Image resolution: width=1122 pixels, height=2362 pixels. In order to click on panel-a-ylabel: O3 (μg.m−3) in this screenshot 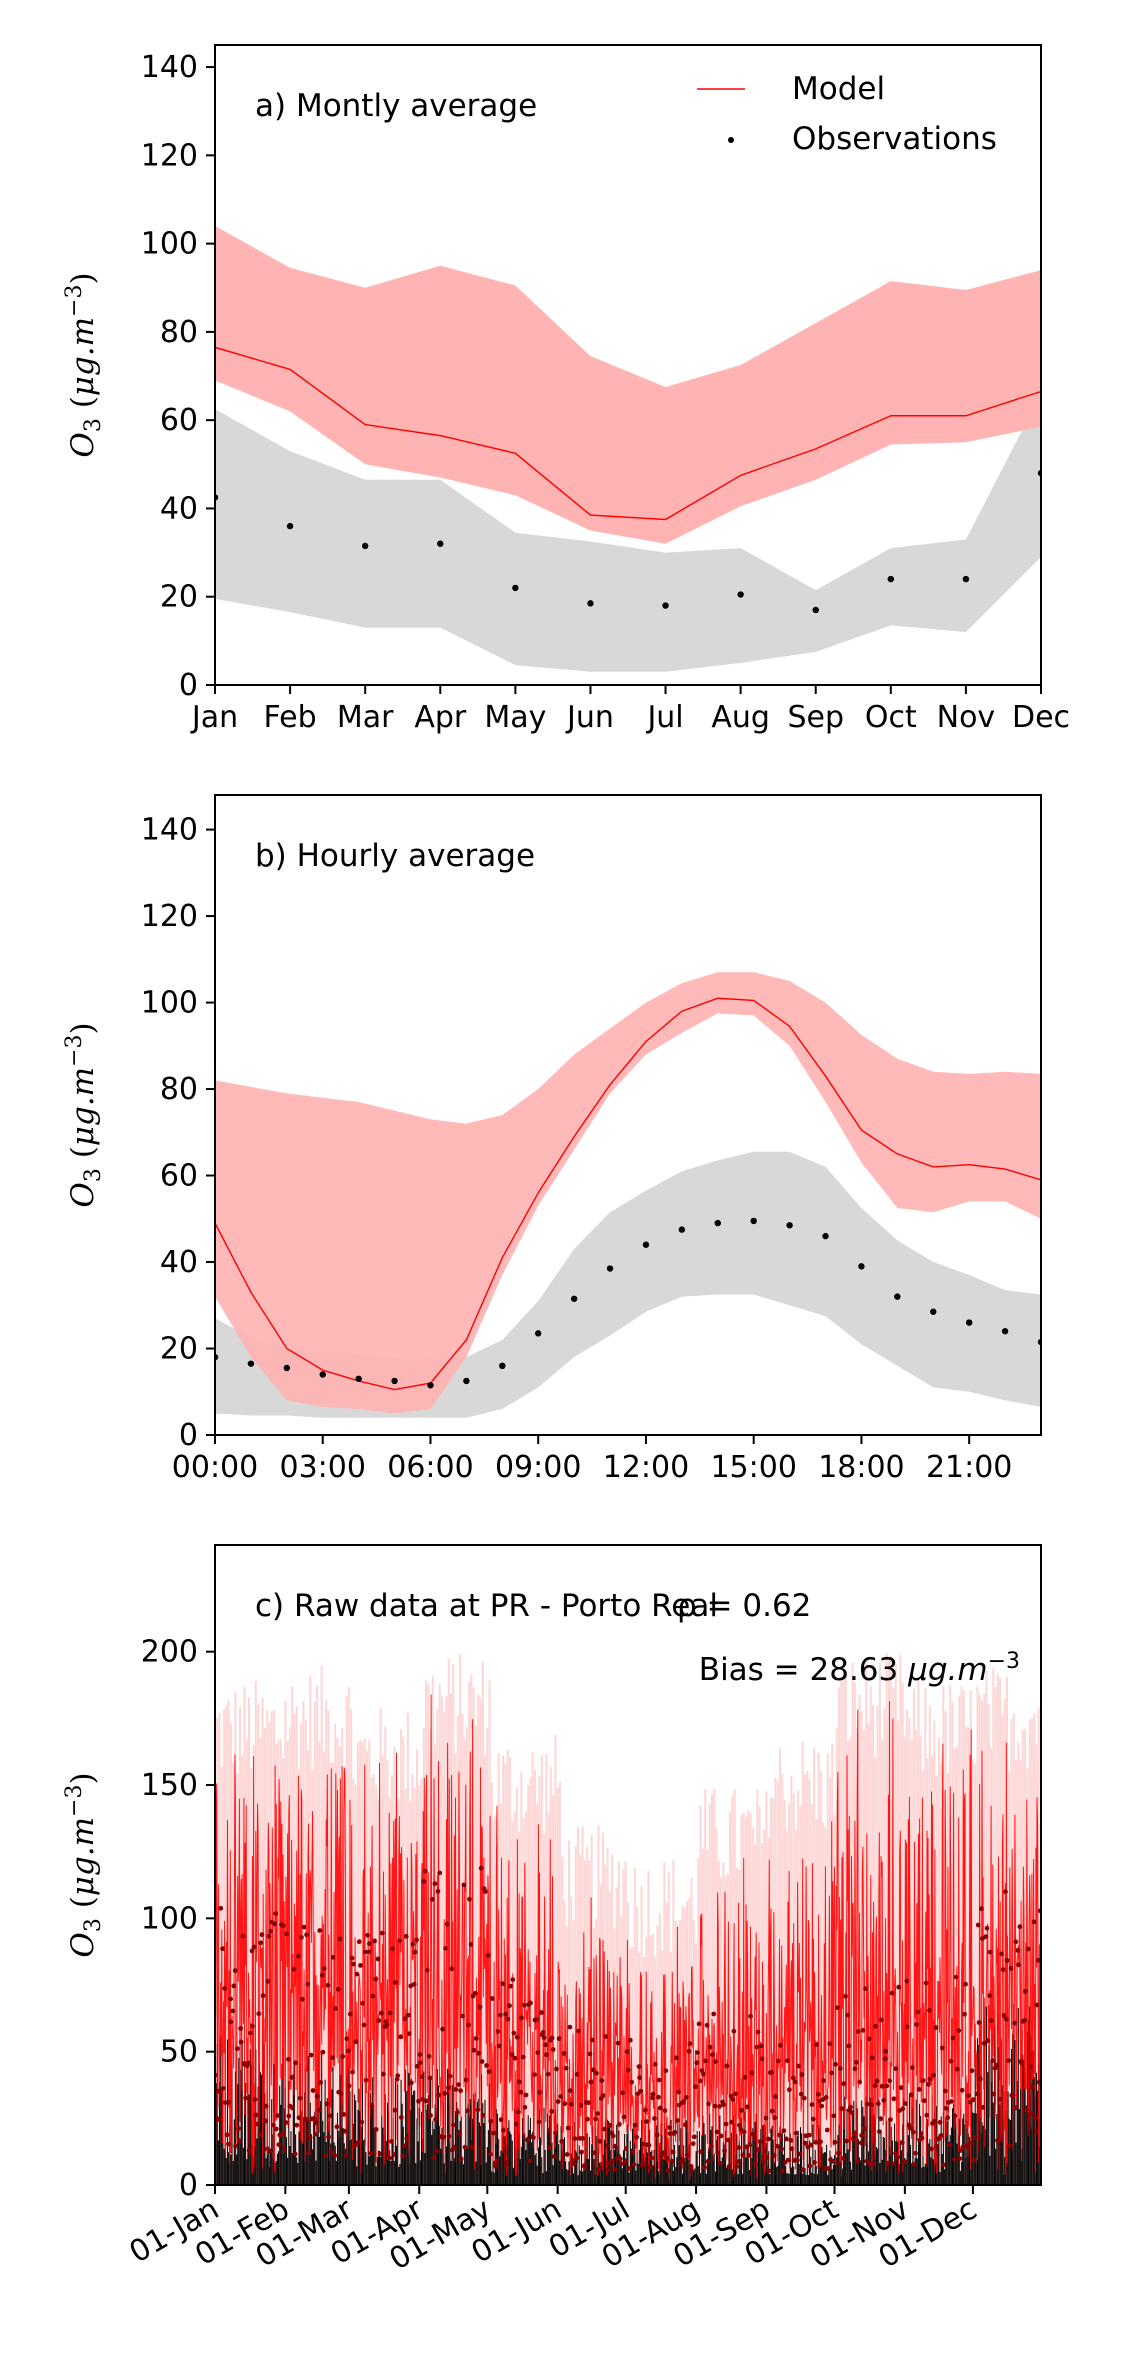, I will do `click(84, 364)`.